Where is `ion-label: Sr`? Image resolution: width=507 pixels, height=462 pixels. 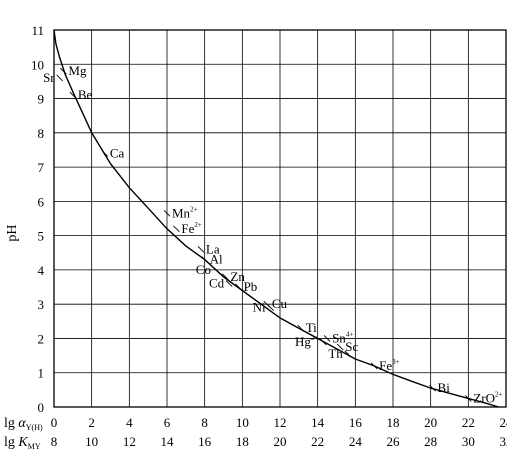 ion-label: Sr is located at coordinates (49, 77).